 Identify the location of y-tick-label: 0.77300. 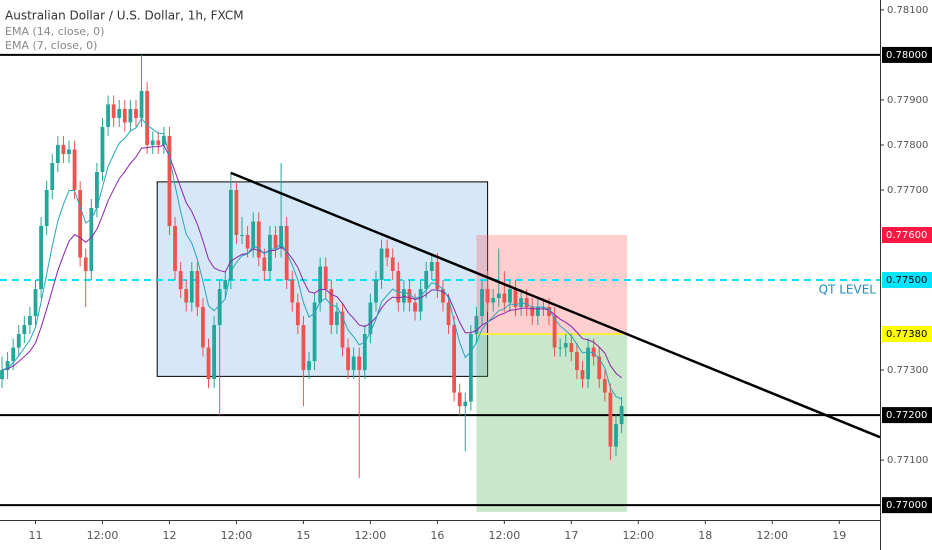
(907, 370).